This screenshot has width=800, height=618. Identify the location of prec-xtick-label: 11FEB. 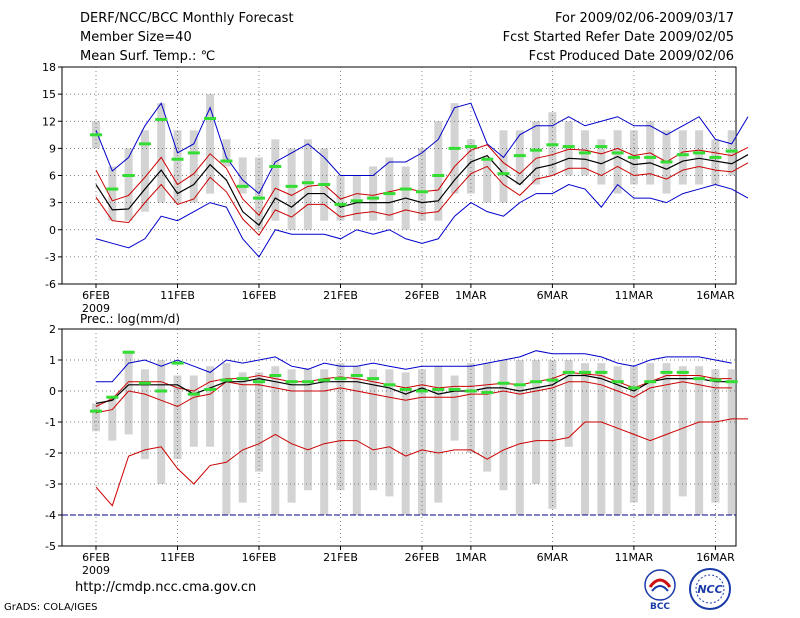
(177, 557).